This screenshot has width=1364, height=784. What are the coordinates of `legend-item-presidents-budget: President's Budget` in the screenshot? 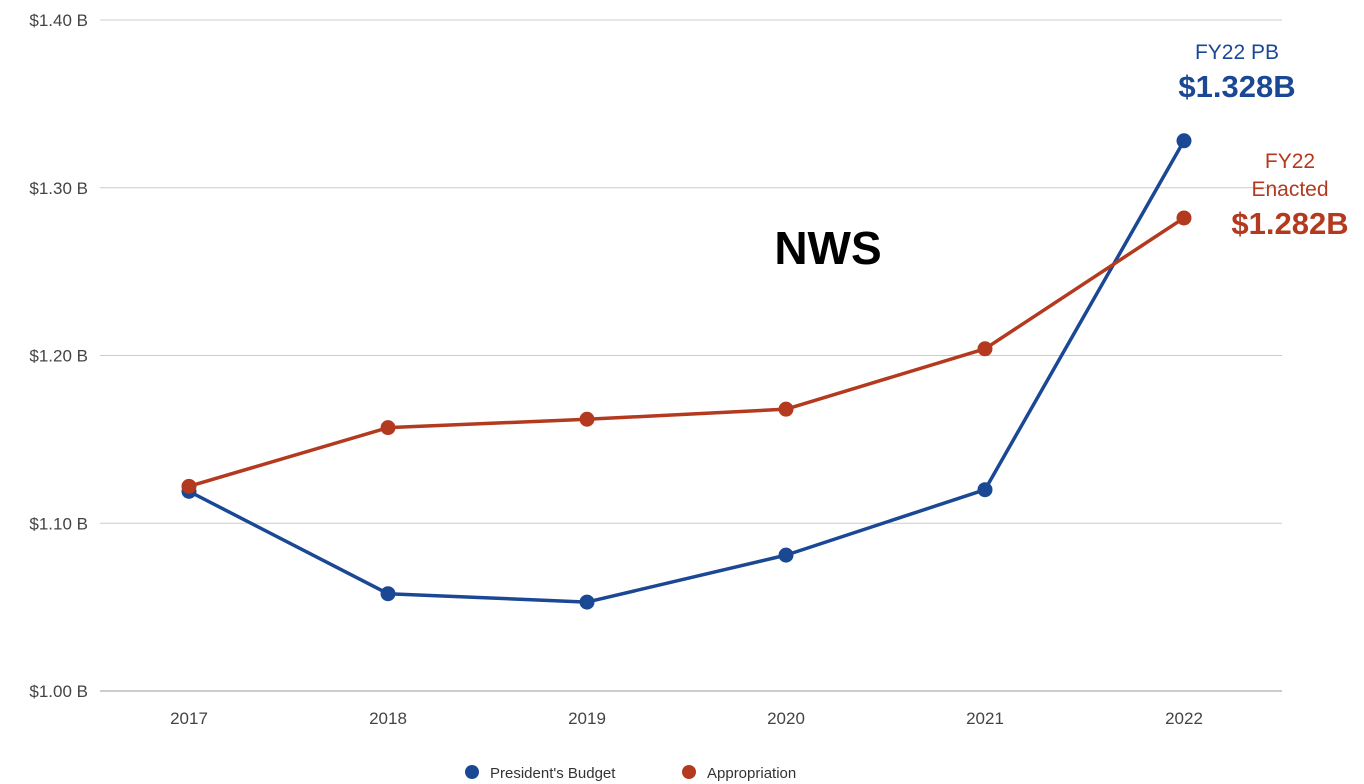 It's located at (540, 773).